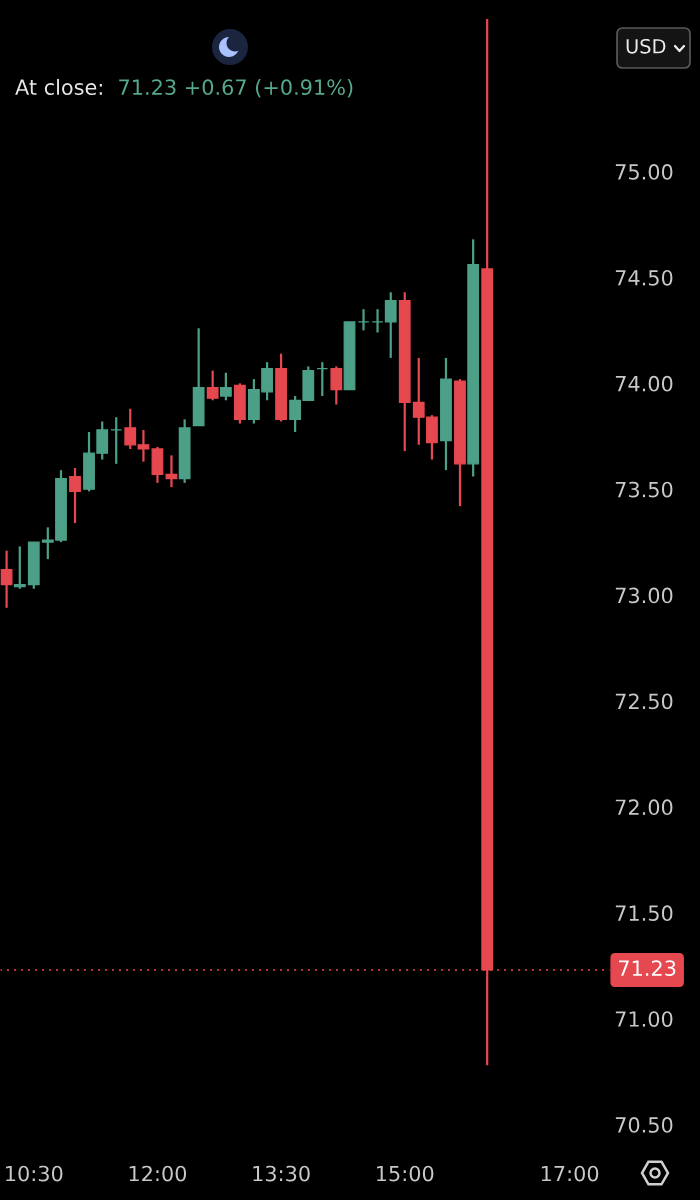 The width and height of the screenshot is (700, 1200). Describe the element at coordinates (644, 595) in the screenshot. I see `y-tick-label: 73.00` at that location.